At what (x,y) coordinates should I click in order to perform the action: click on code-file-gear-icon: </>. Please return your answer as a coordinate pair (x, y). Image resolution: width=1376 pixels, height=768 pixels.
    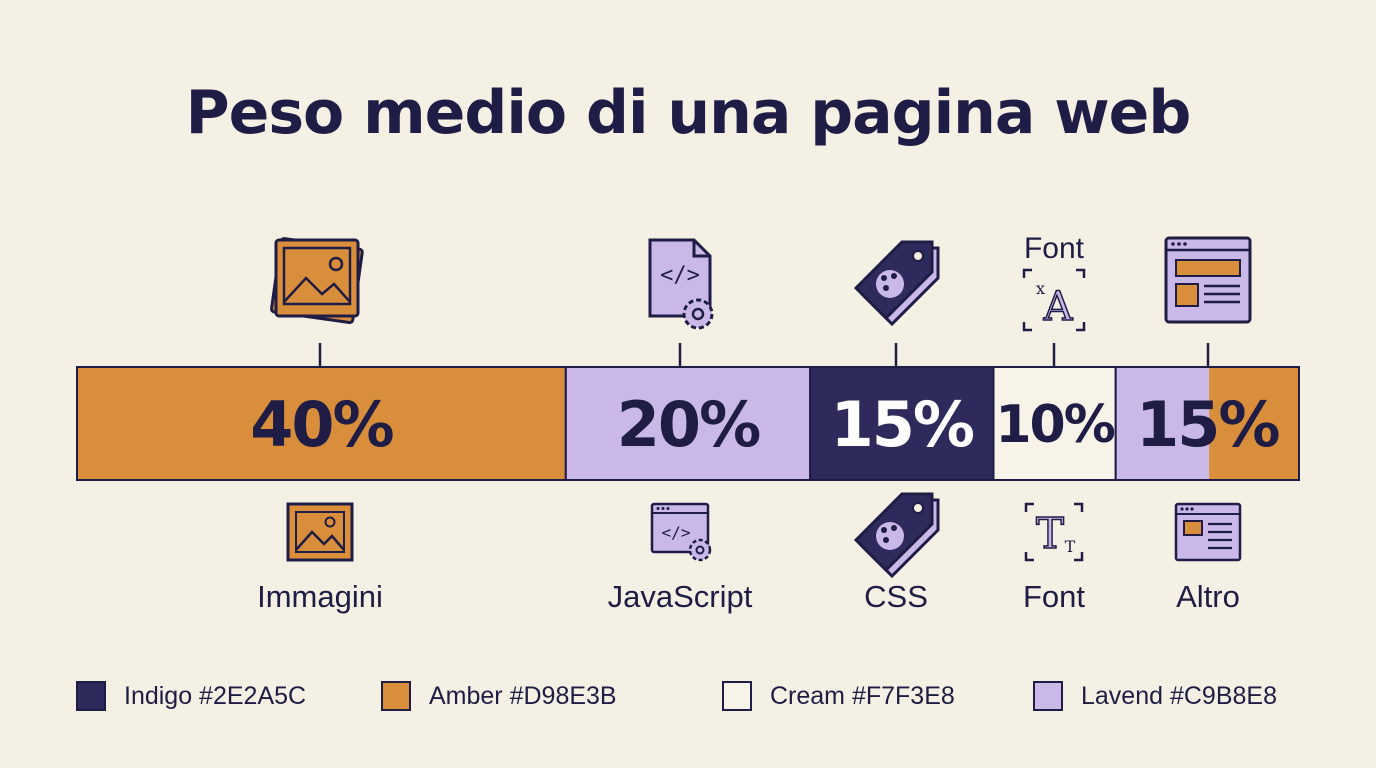
    Looking at the image, I should click on (681, 284).